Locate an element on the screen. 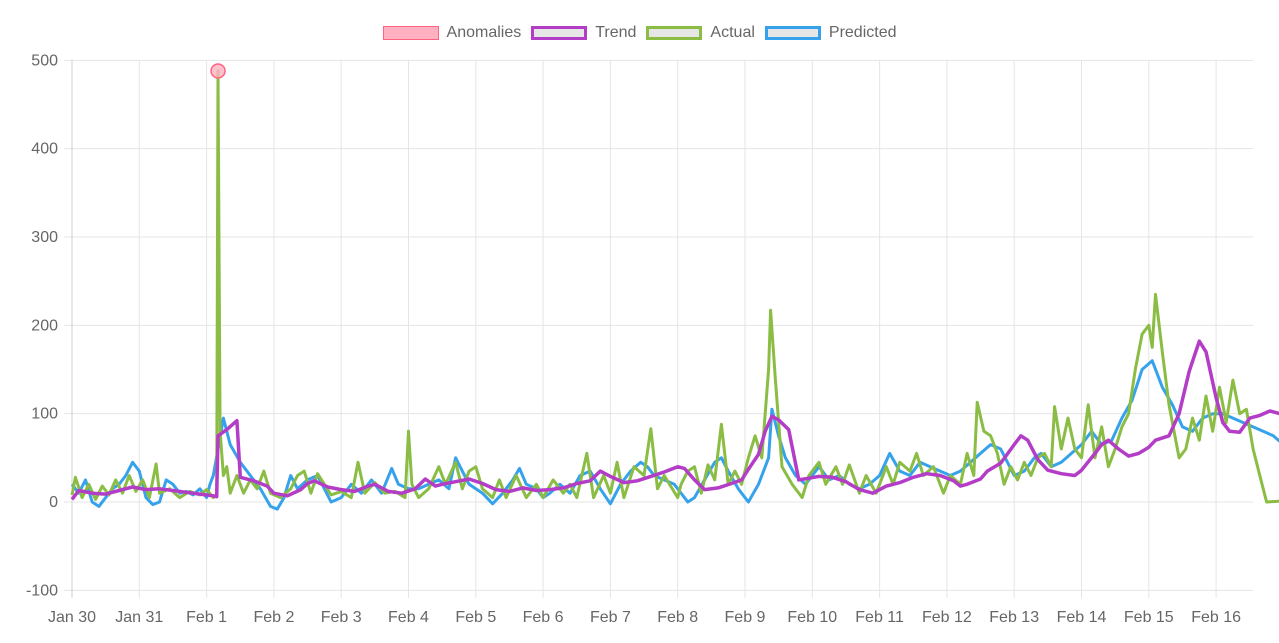 This screenshot has height=643, width=1279. x-tick-label: Feb 1 is located at coordinates (206, 617).